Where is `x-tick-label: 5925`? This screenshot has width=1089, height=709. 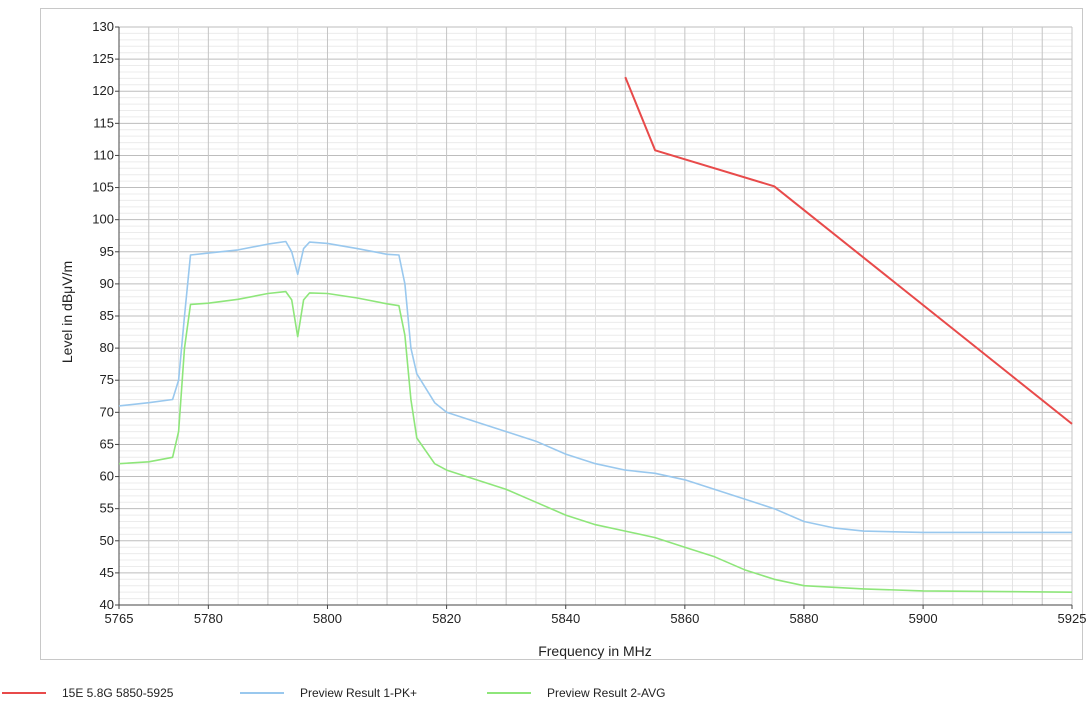
x-tick-label: 5925 is located at coordinates (1072, 618).